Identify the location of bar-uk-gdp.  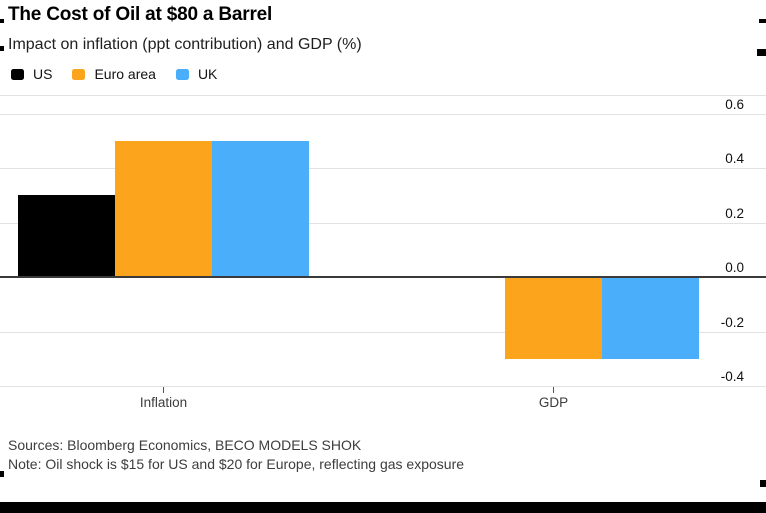
(650, 318).